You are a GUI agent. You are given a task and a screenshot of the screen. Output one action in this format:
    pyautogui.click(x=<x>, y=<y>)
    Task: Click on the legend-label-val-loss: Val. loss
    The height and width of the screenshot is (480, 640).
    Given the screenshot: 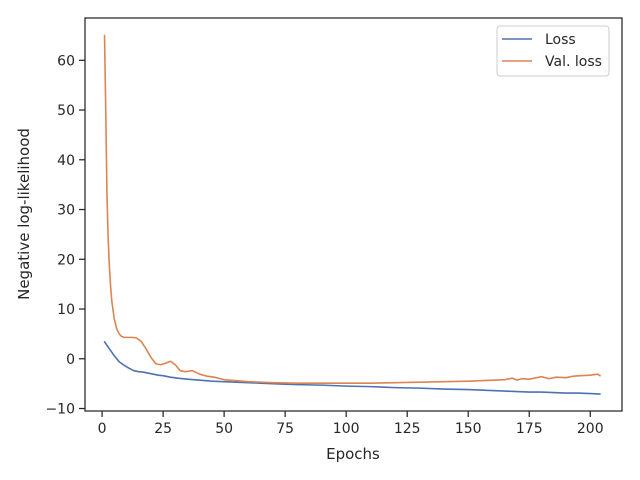 What is the action you would take?
    pyautogui.click(x=573, y=62)
    